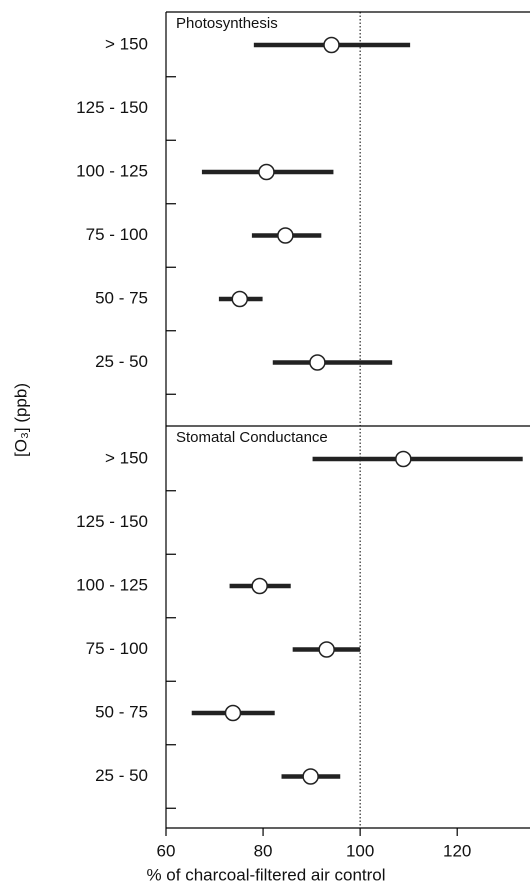  I want to click on x-tick-label: 100, so click(360, 850).